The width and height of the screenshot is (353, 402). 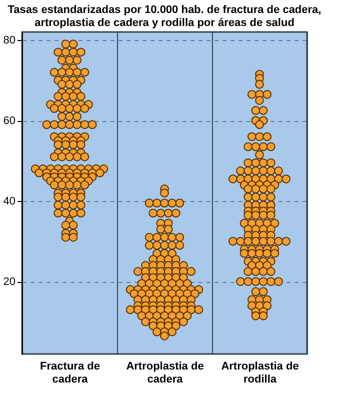 What do you see at coordinates (70, 373) in the screenshot?
I see `x-tick-label: Fractura de cadera` at bounding box center [70, 373].